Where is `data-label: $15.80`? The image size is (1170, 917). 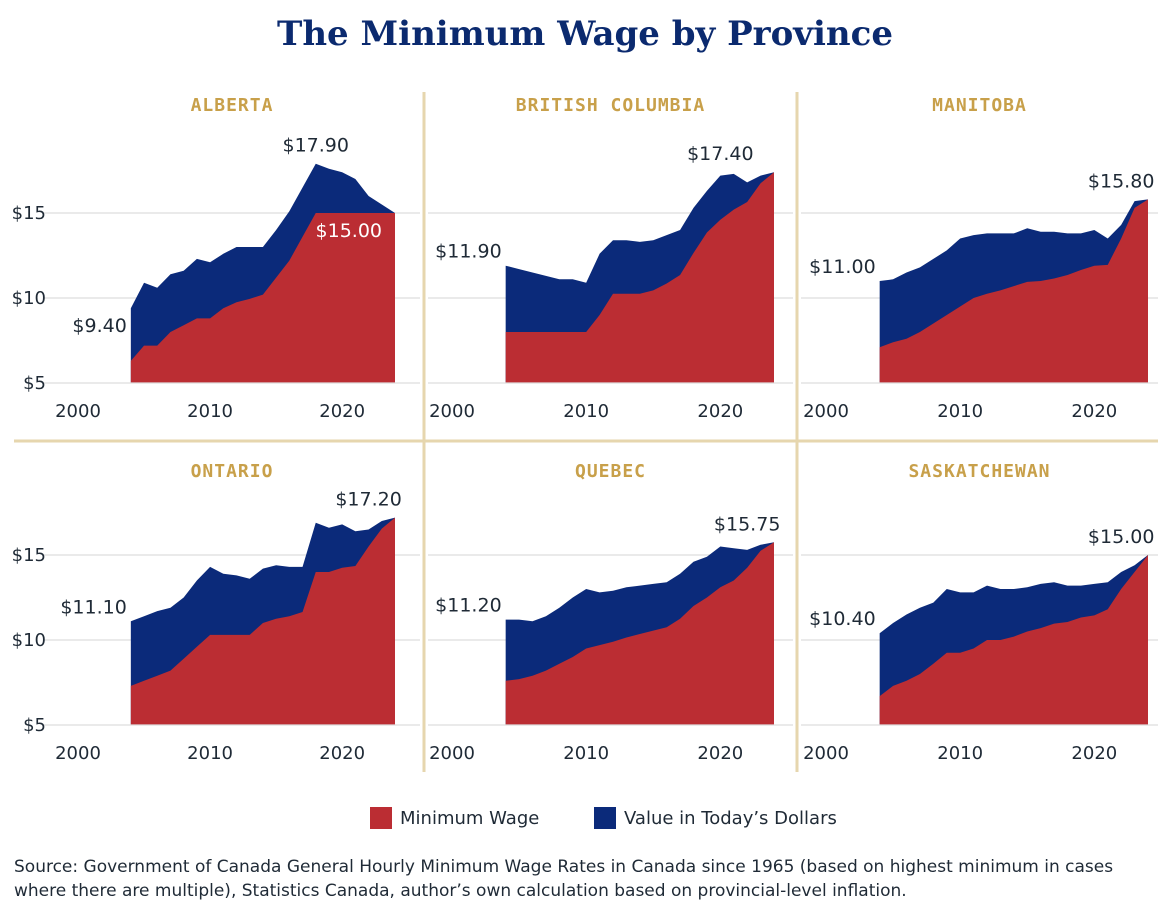 data-label: $15.80 is located at coordinates (1121, 181).